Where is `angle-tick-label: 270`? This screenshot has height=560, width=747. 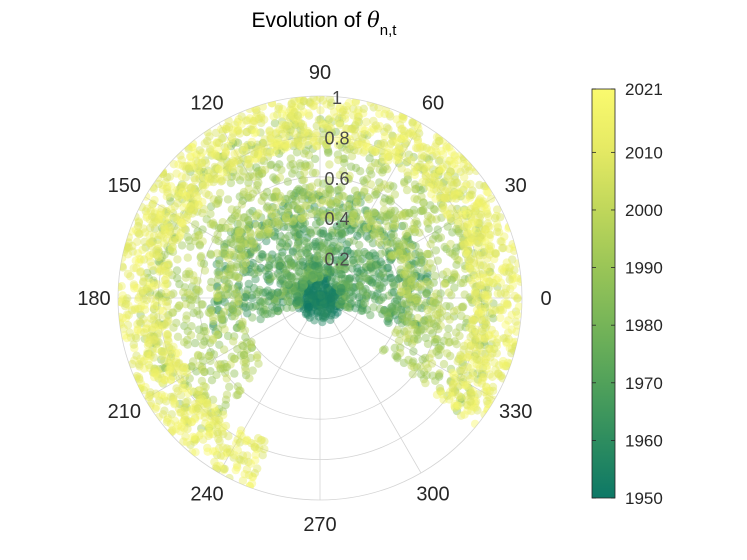
angle-tick-label: 270 is located at coordinates (319, 525).